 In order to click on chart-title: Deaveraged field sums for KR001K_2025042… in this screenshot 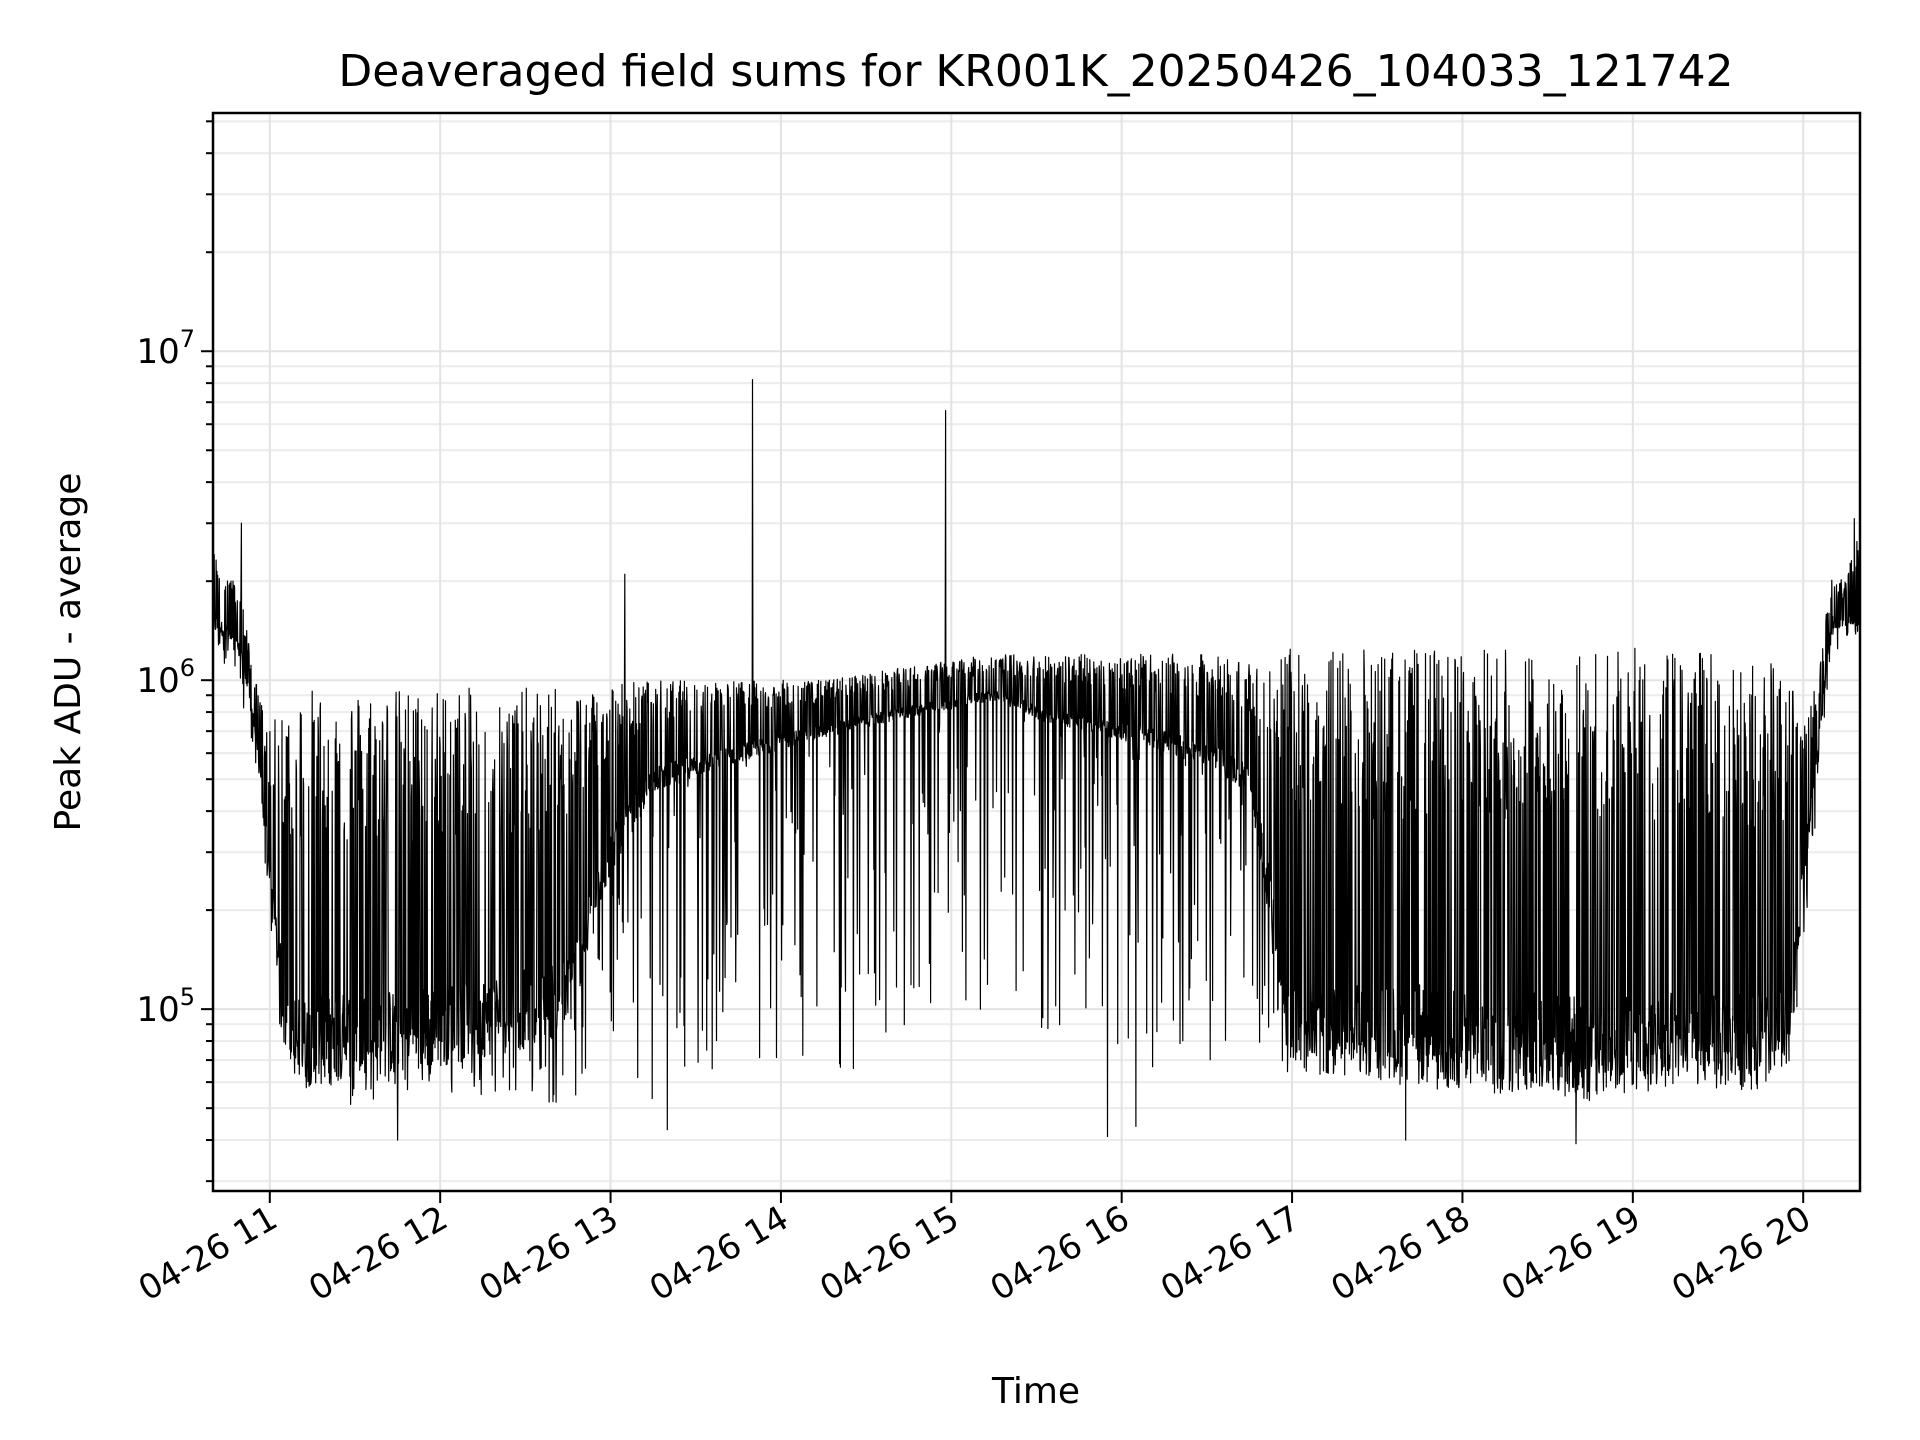, I will do `click(1035, 71)`.